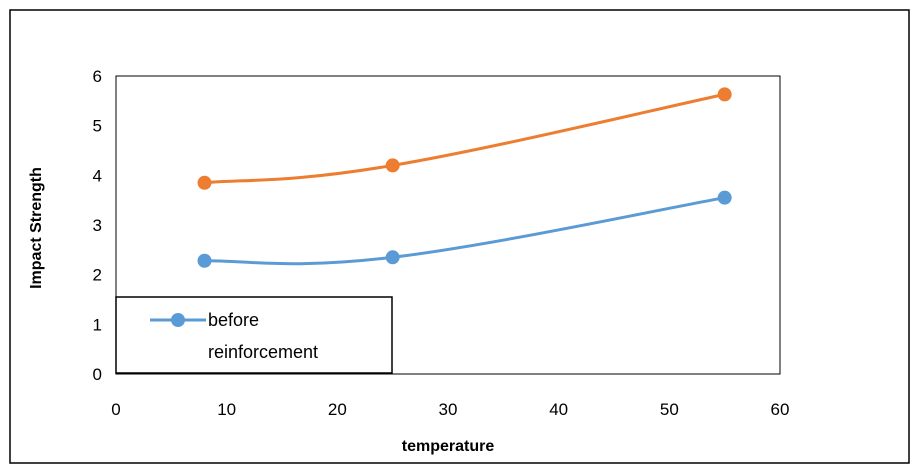 The image size is (919, 468). What do you see at coordinates (337, 409) in the screenshot?
I see `x-tick-label: 20` at bounding box center [337, 409].